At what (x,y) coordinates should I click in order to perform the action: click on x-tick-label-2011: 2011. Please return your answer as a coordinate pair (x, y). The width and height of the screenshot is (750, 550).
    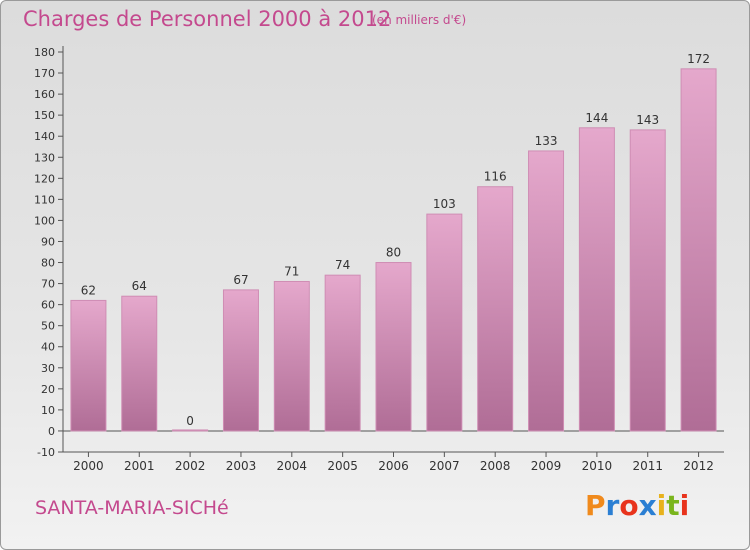
    Looking at the image, I should click on (647, 466).